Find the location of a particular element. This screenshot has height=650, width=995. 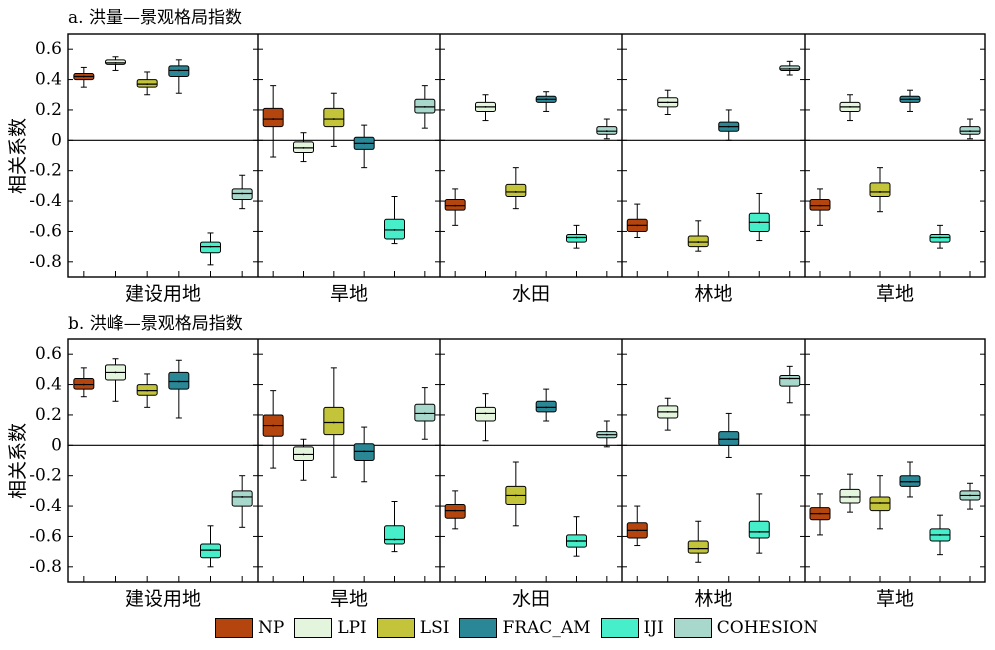

legend: NP LPI LSI FRAC_AM IJI COHESION is located at coordinates (521, 628).